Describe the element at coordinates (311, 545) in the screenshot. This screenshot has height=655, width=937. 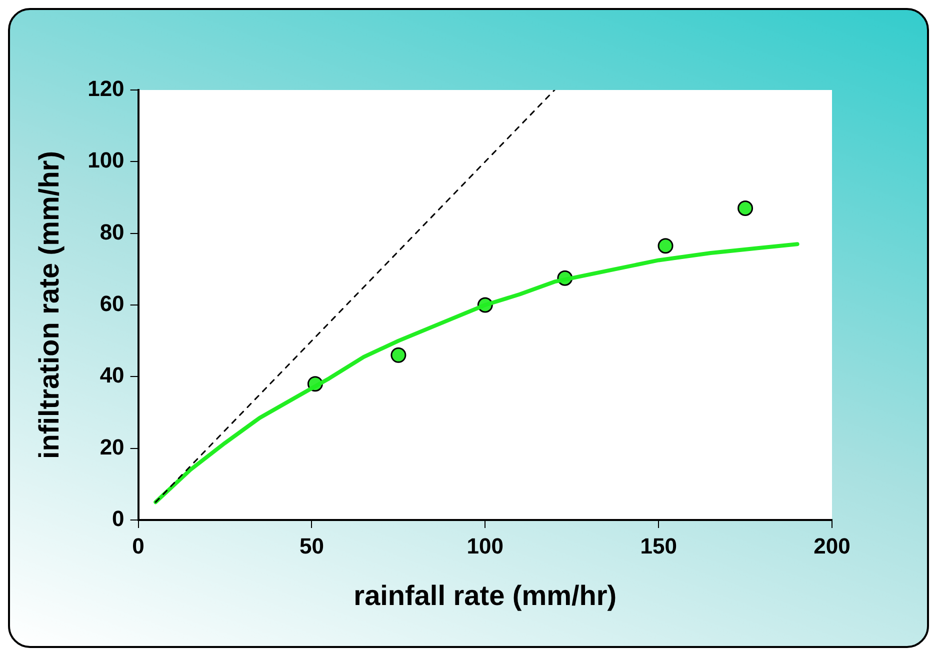
I see `x-tick-label: 50` at that location.